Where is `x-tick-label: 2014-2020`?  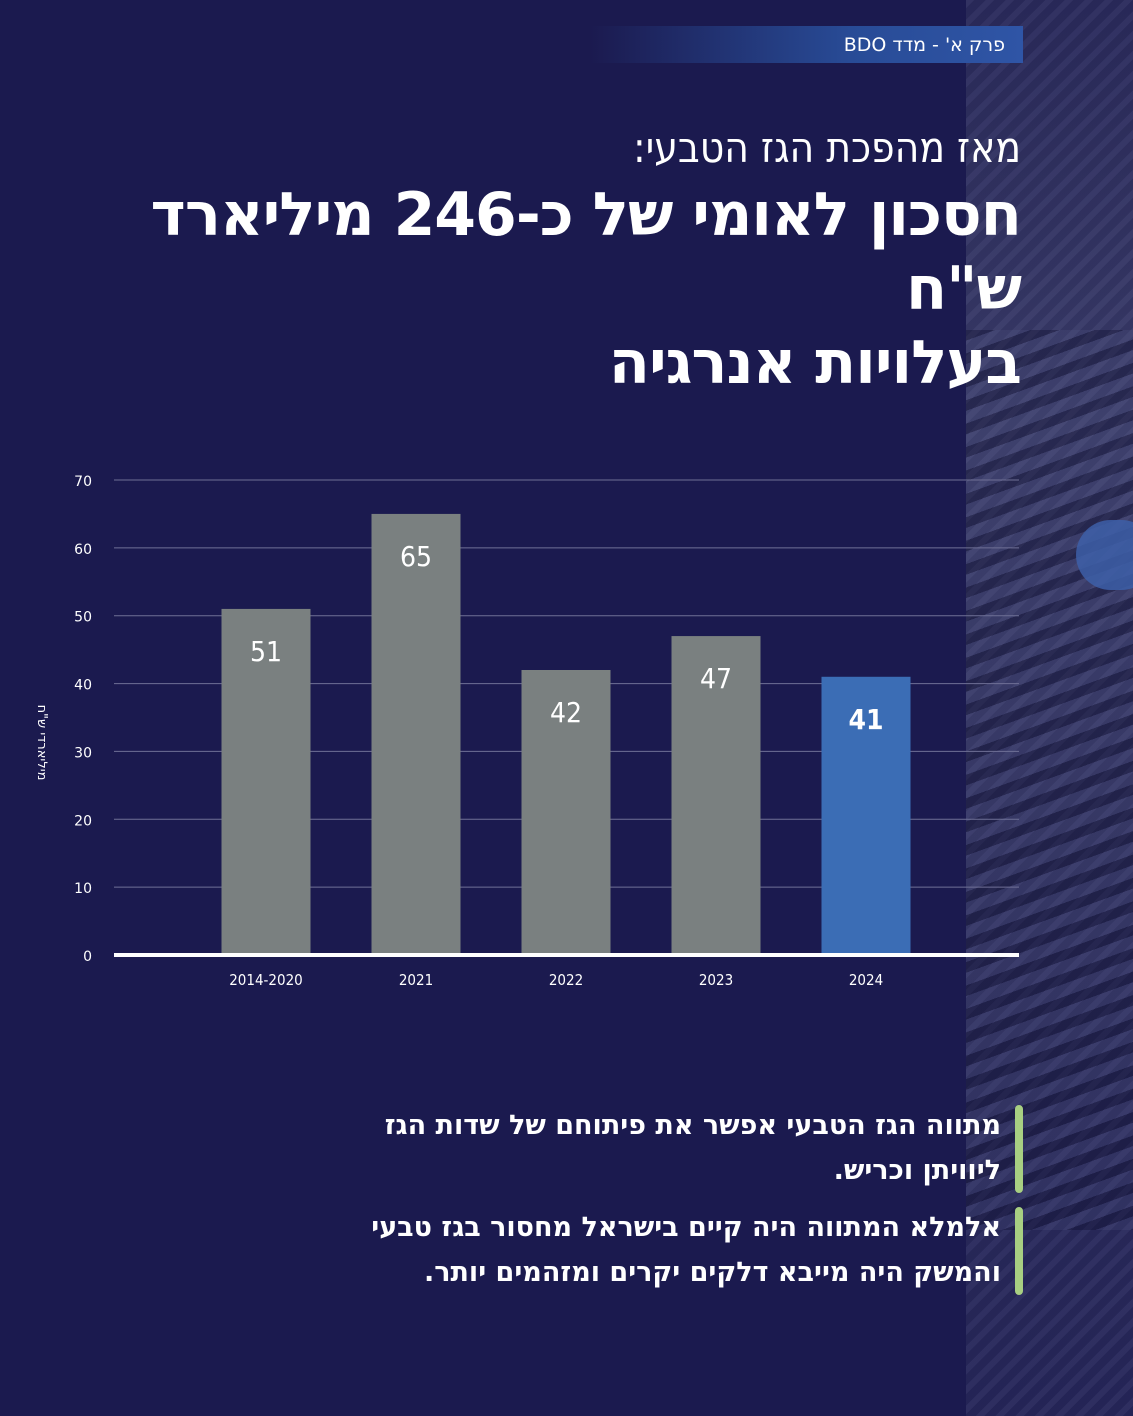 x-tick-label: 2014-2020 is located at coordinates (266, 980).